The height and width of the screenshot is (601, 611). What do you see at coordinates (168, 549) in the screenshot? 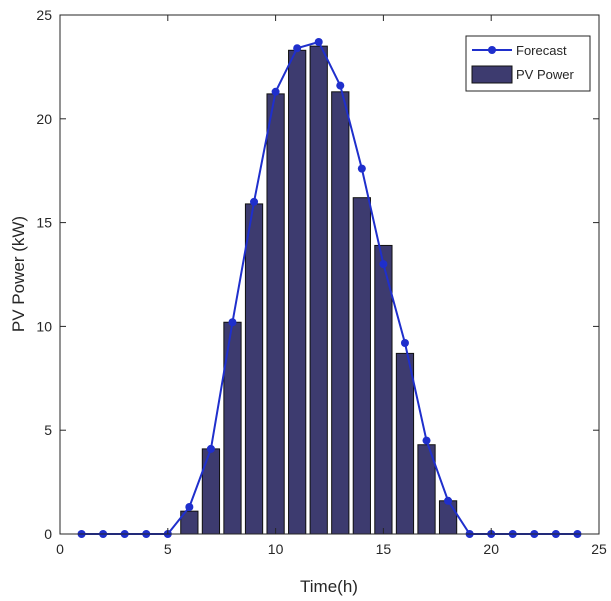
I see `x-tick-label: 5` at bounding box center [168, 549].